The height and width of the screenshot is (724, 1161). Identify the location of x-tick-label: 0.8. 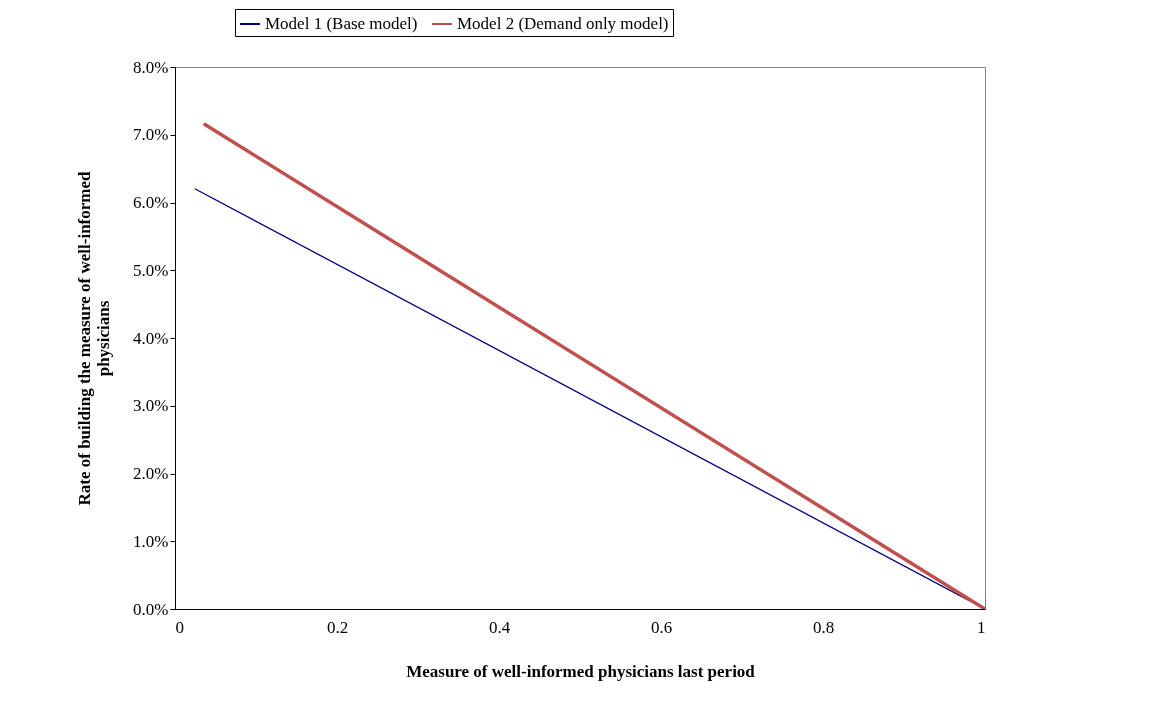
(823, 627).